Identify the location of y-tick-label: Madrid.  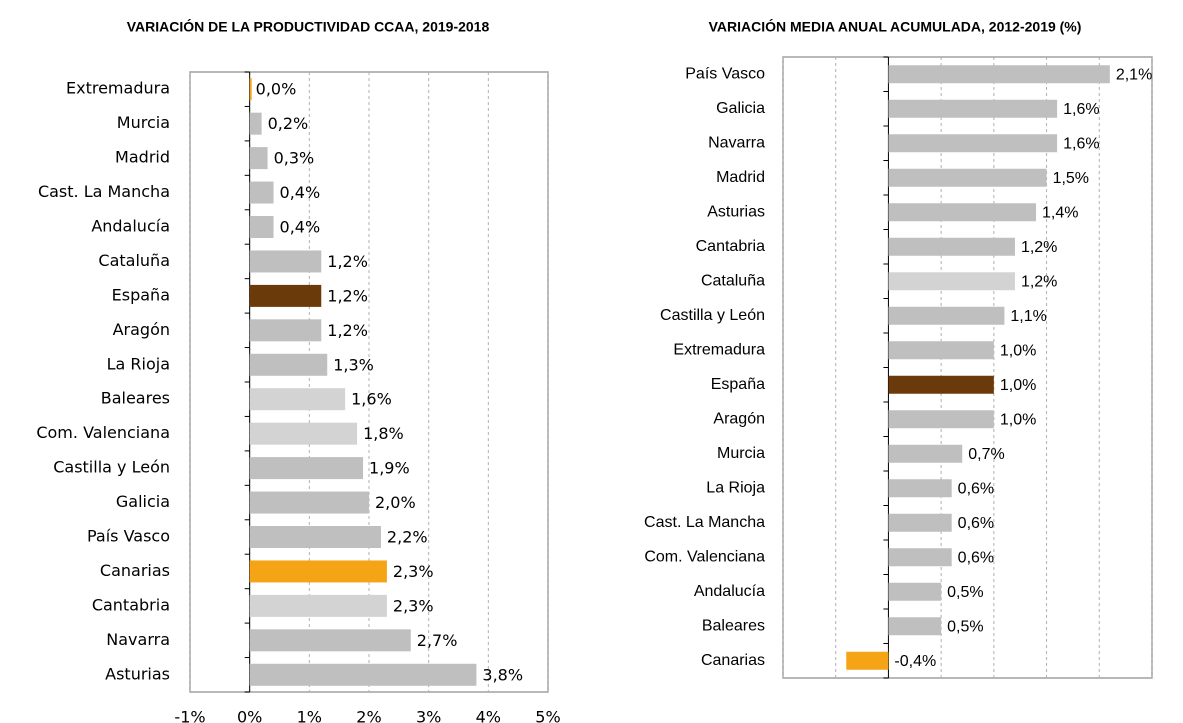
(142, 157).